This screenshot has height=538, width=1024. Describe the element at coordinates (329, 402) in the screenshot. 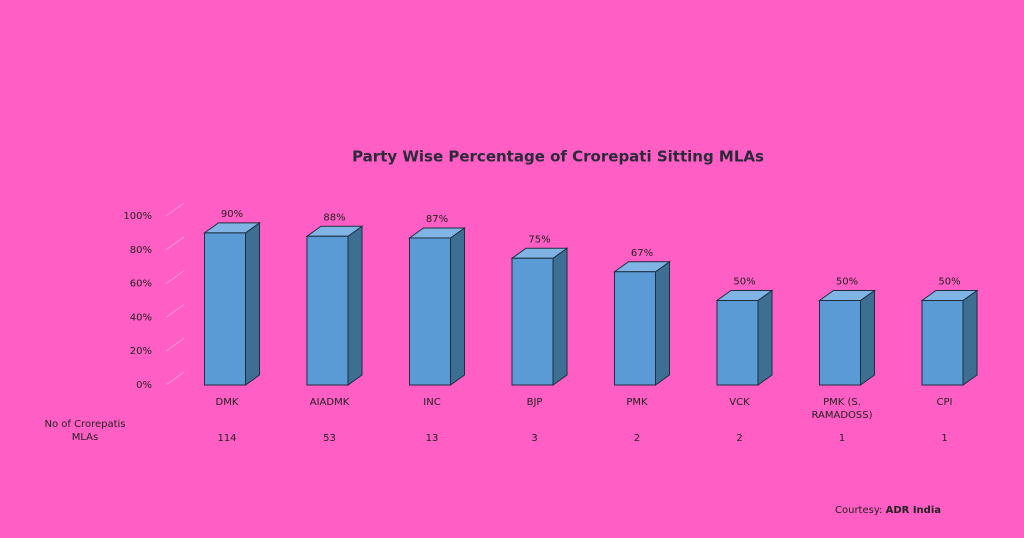

I see `x-tick-label: AIADMK` at that location.